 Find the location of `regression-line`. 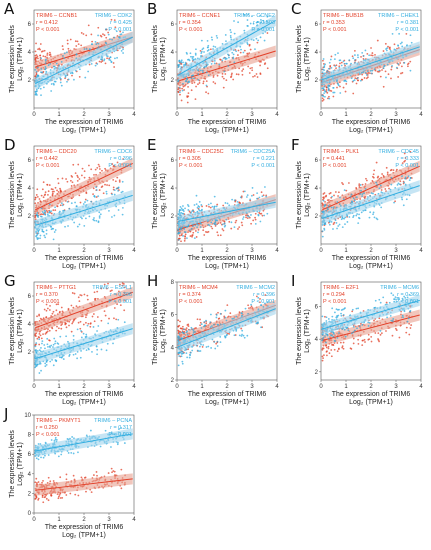

regression-line is located at coordinates (227, 66).